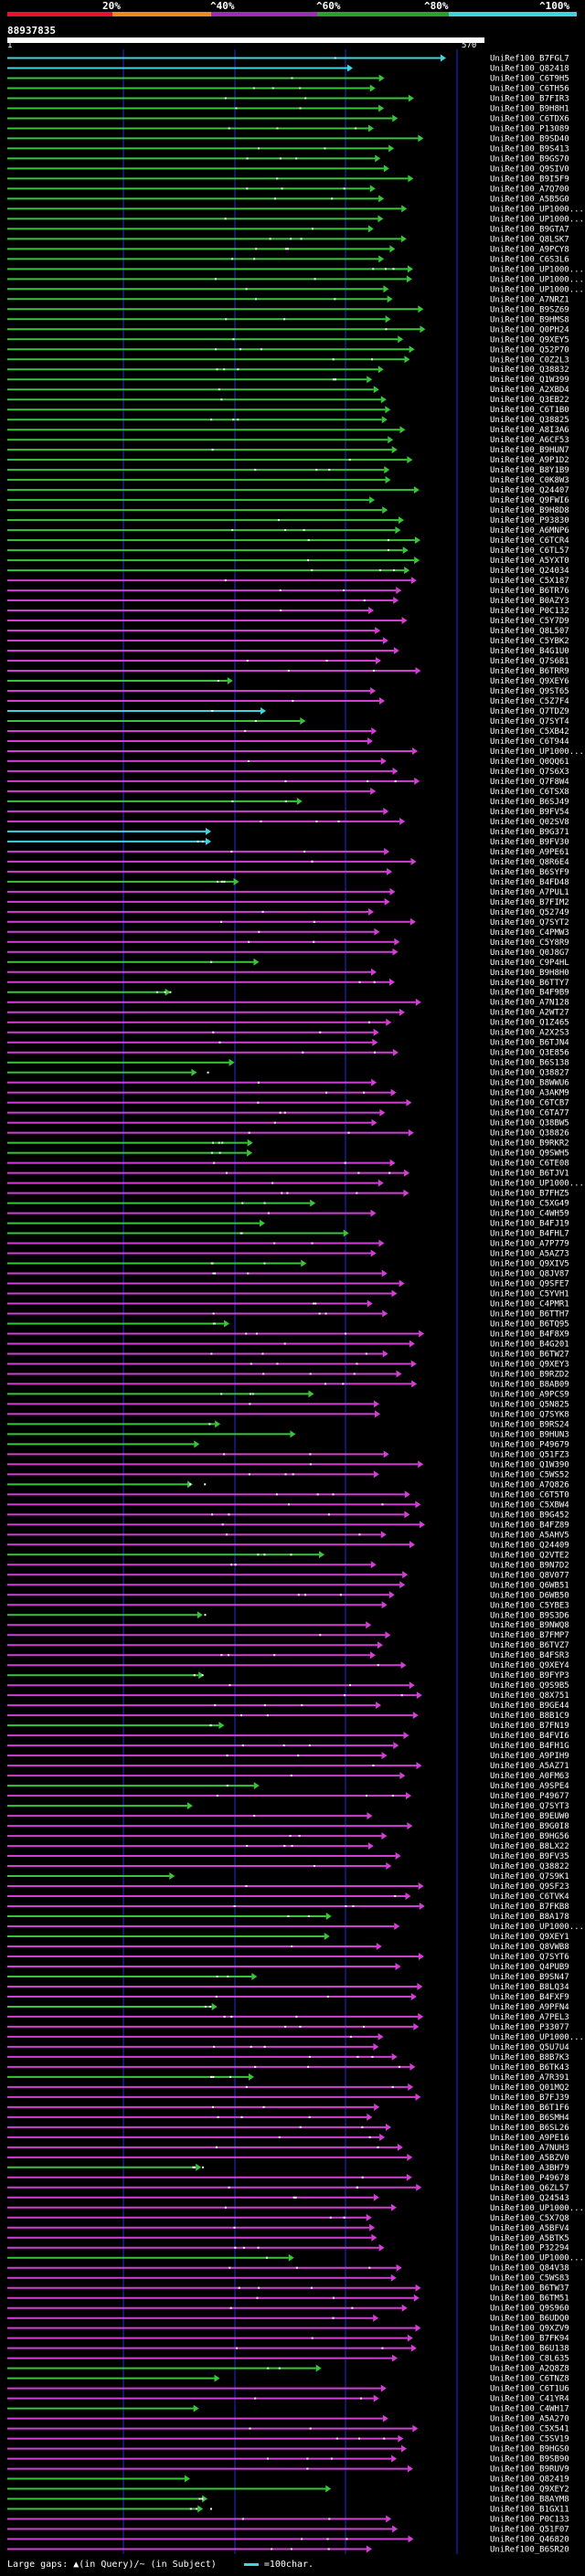 The height and width of the screenshot is (2576, 585). What do you see at coordinates (530, 108) in the screenshot?
I see `row-label: UniRef100_B9H8H1` at bounding box center [530, 108].